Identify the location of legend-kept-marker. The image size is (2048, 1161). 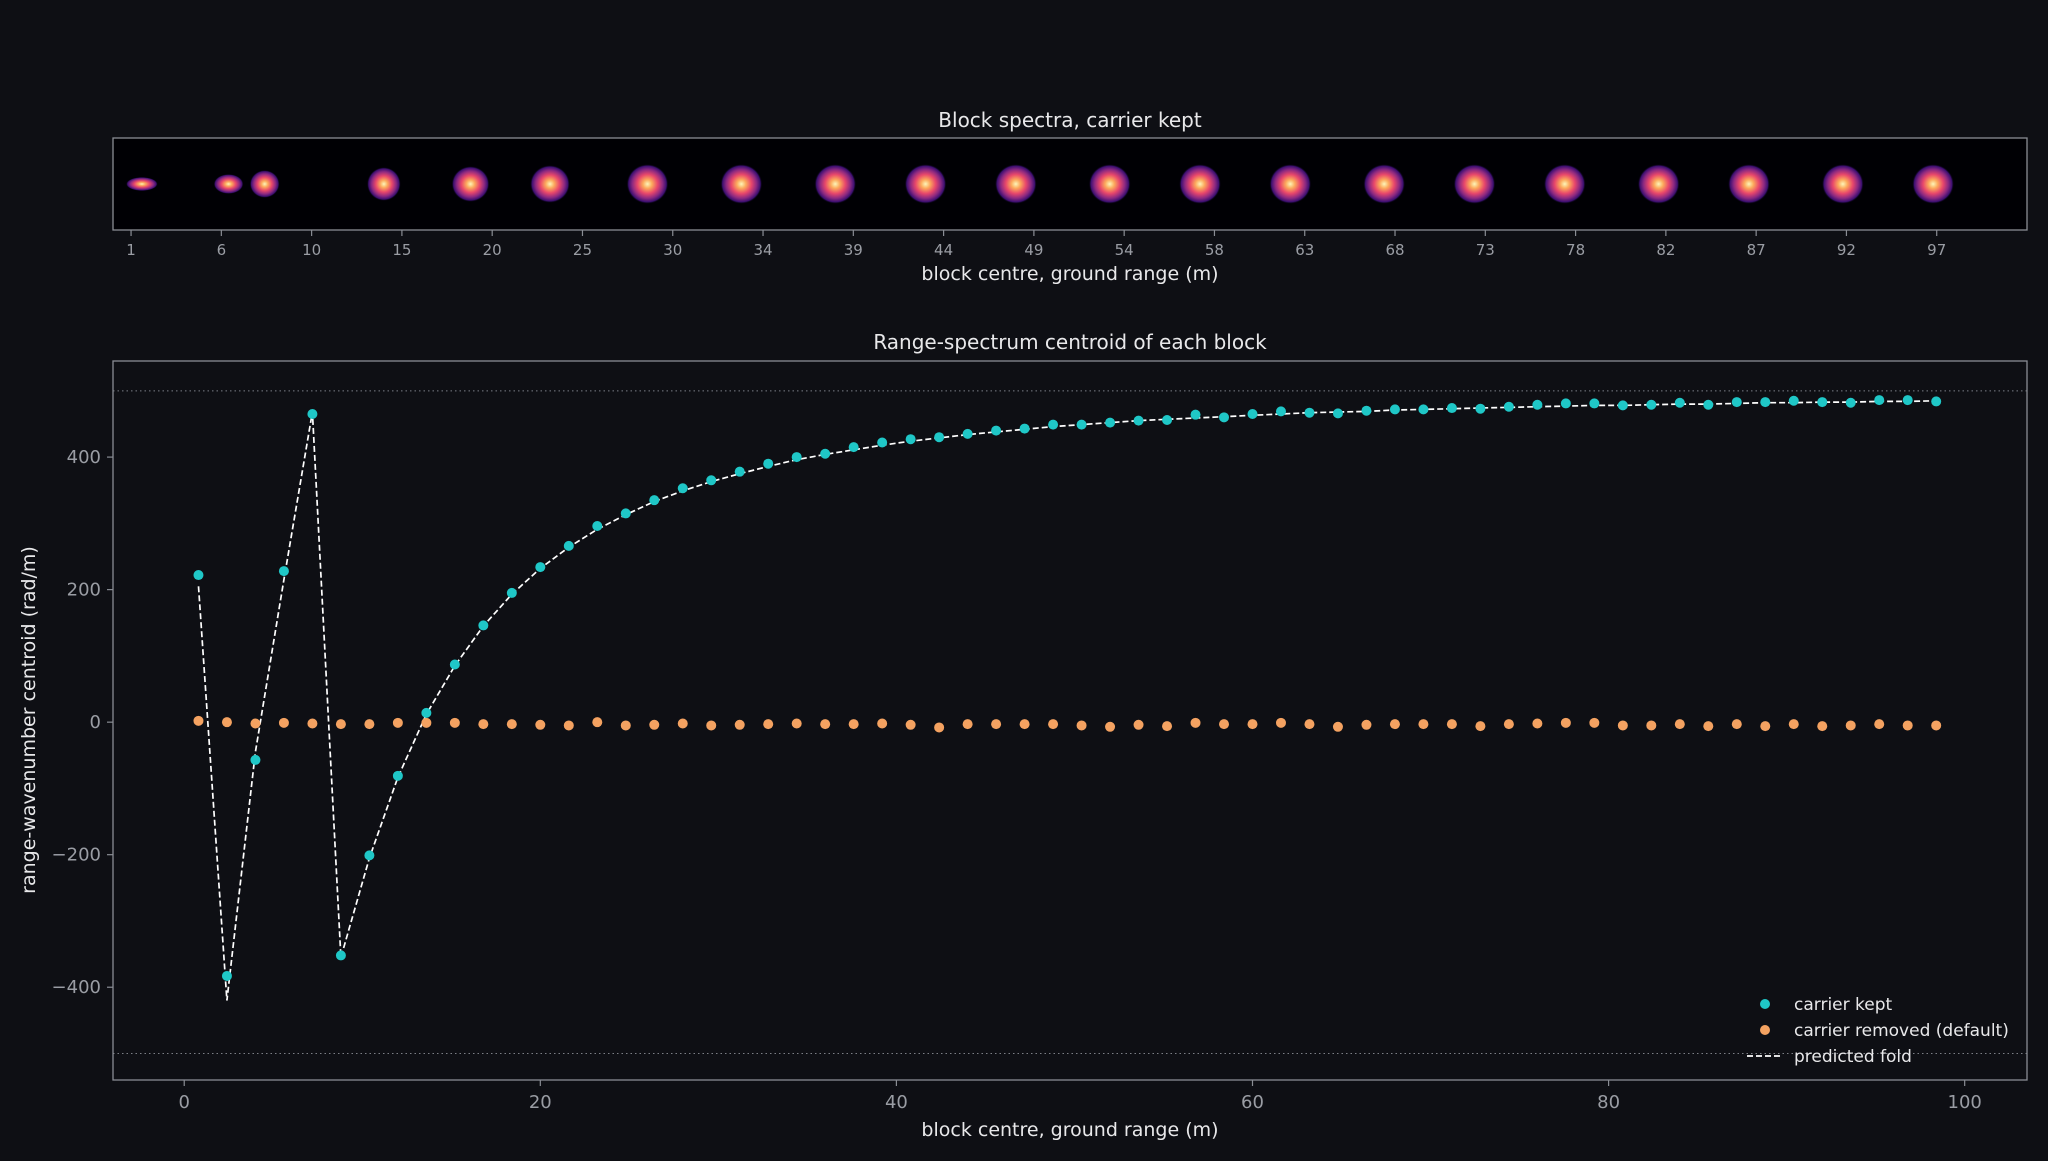
(1765, 1004).